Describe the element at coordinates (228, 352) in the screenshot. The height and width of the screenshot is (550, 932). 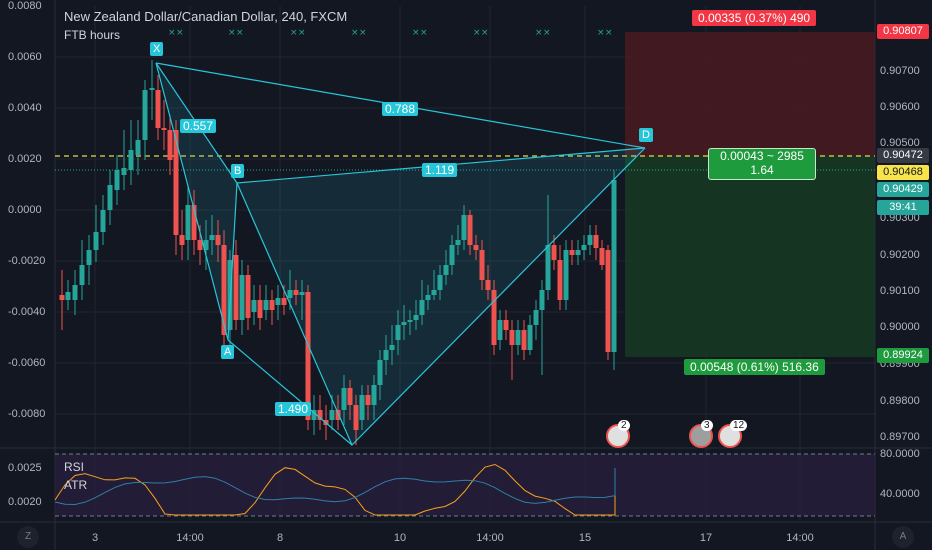
I see `point-a-label: A` at that location.